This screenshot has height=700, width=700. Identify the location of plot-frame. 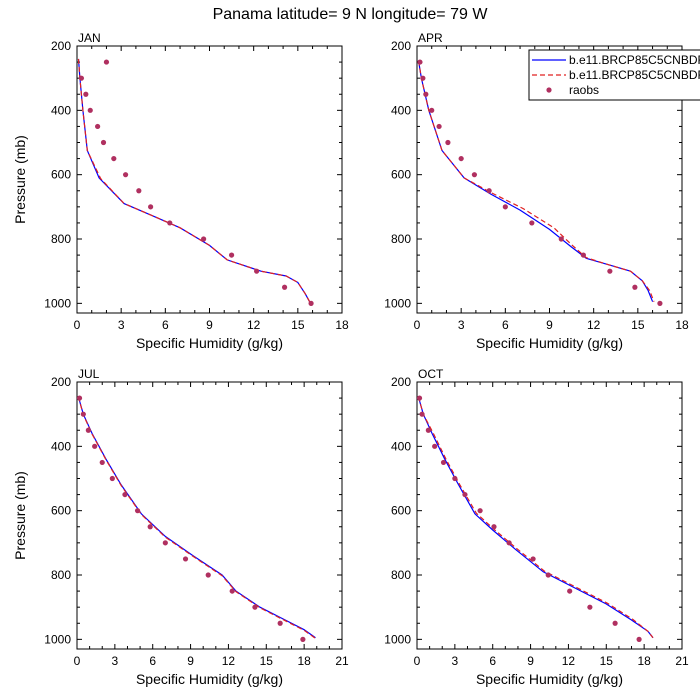
(549, 515).